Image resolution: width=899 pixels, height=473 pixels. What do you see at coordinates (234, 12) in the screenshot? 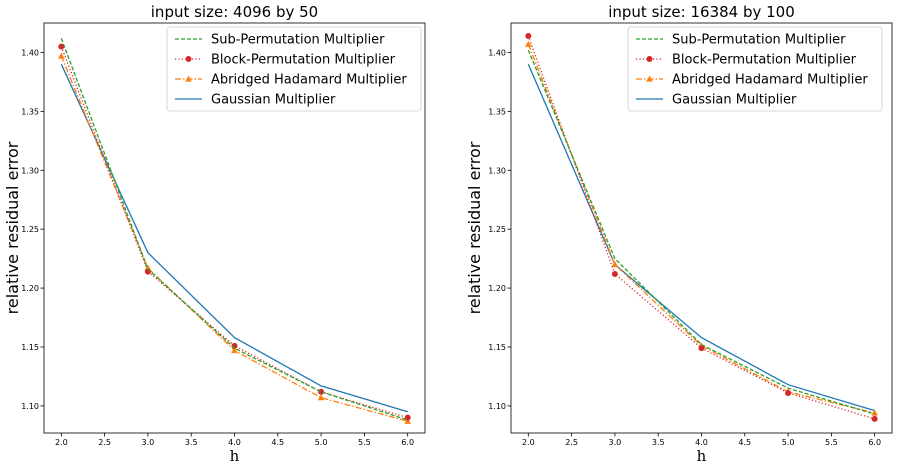
I see `chart-title: input size: 4096 by 50` at bounding box center [234, 12].